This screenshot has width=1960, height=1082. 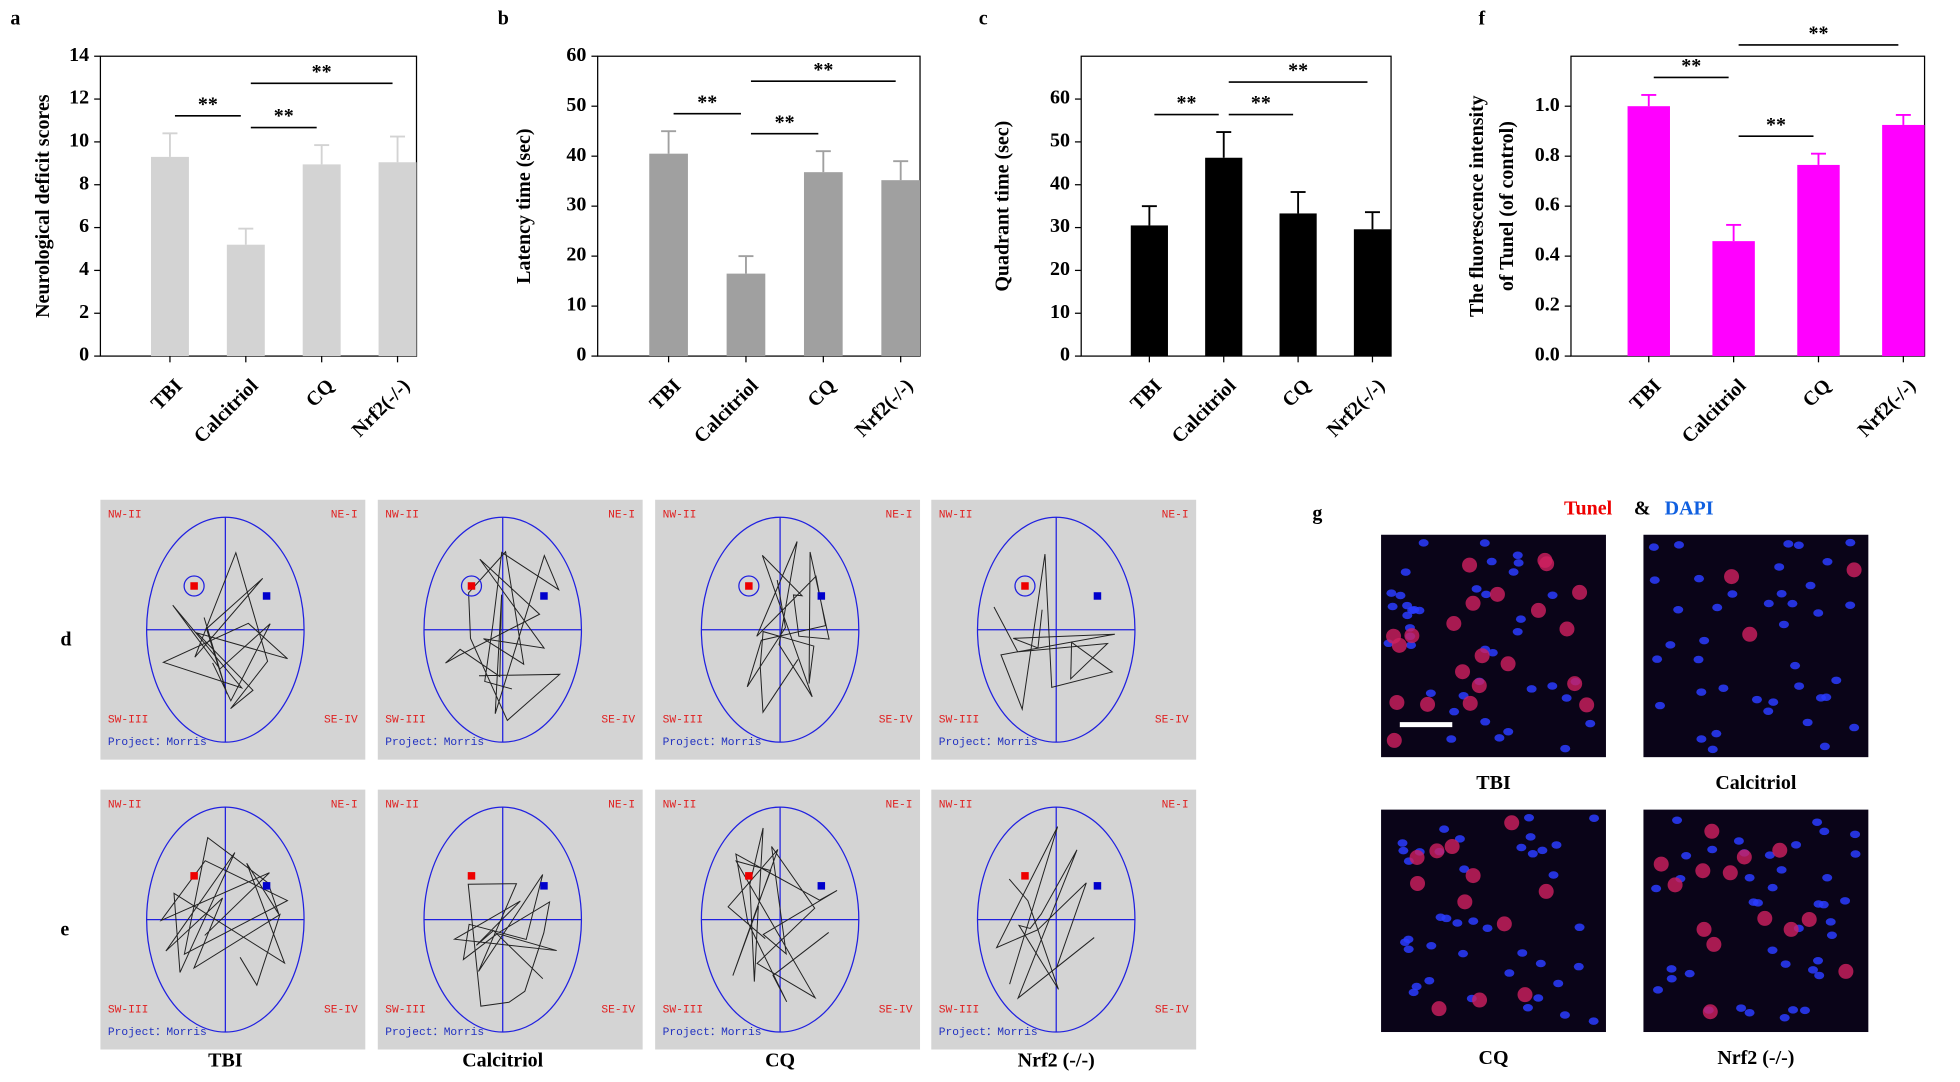 I want to click on y-tick-label: 0, so click(x=581, y=355).